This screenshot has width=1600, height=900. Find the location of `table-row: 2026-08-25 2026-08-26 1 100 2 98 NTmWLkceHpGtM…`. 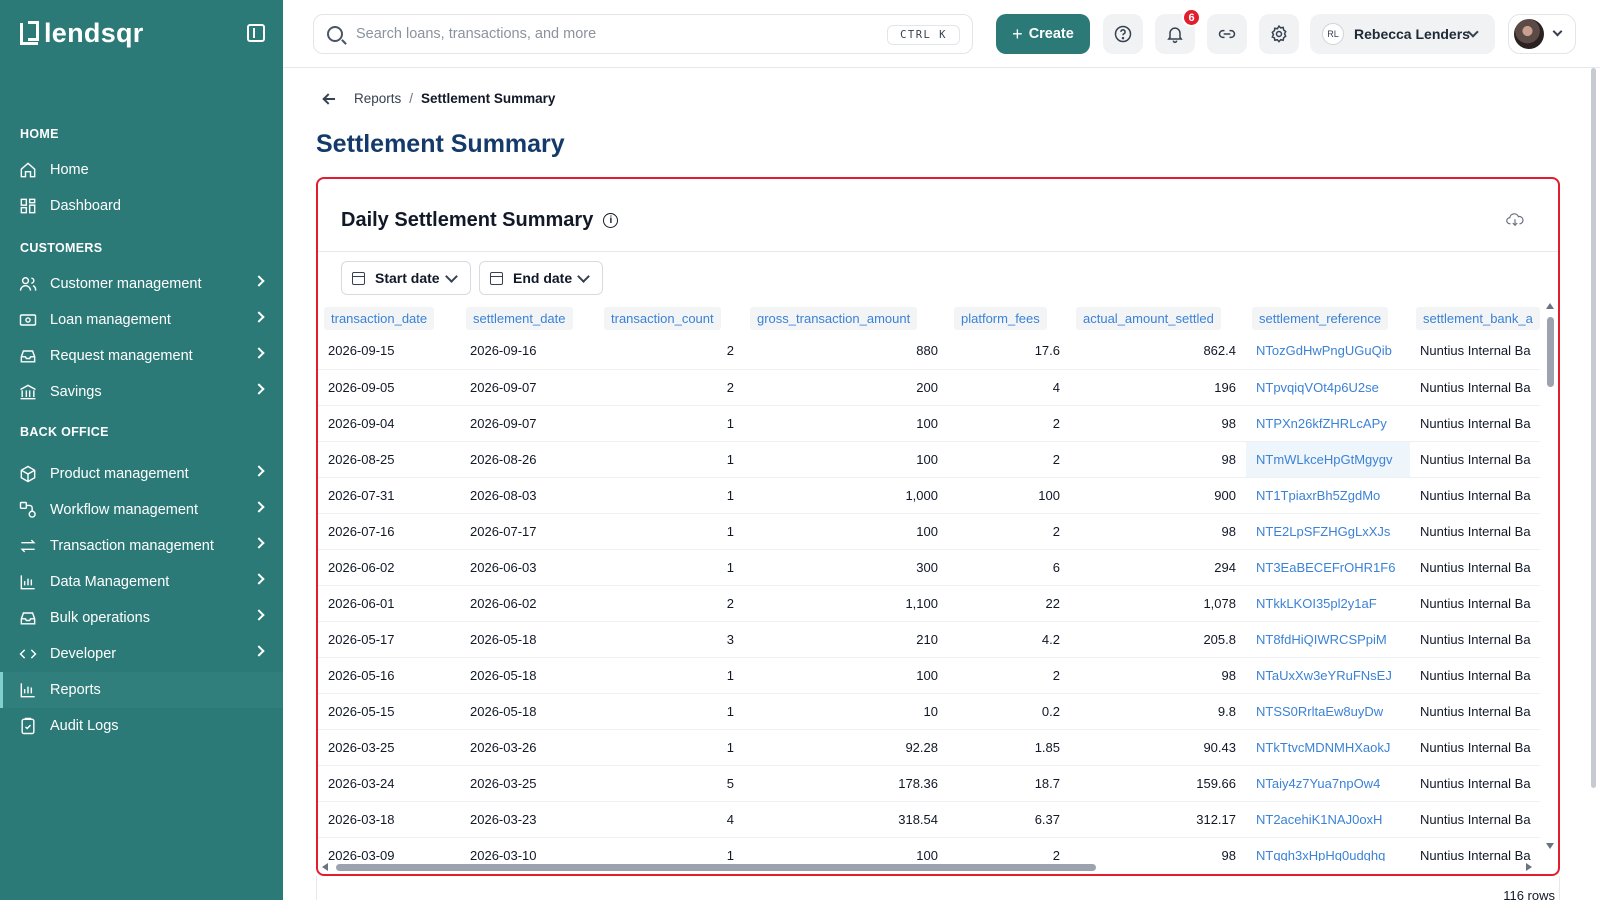

table-row: 2026-08-25 2026-08-26 1 100 2 98 NTmWLkceHpGtM… is located at coordinates (929, 459).